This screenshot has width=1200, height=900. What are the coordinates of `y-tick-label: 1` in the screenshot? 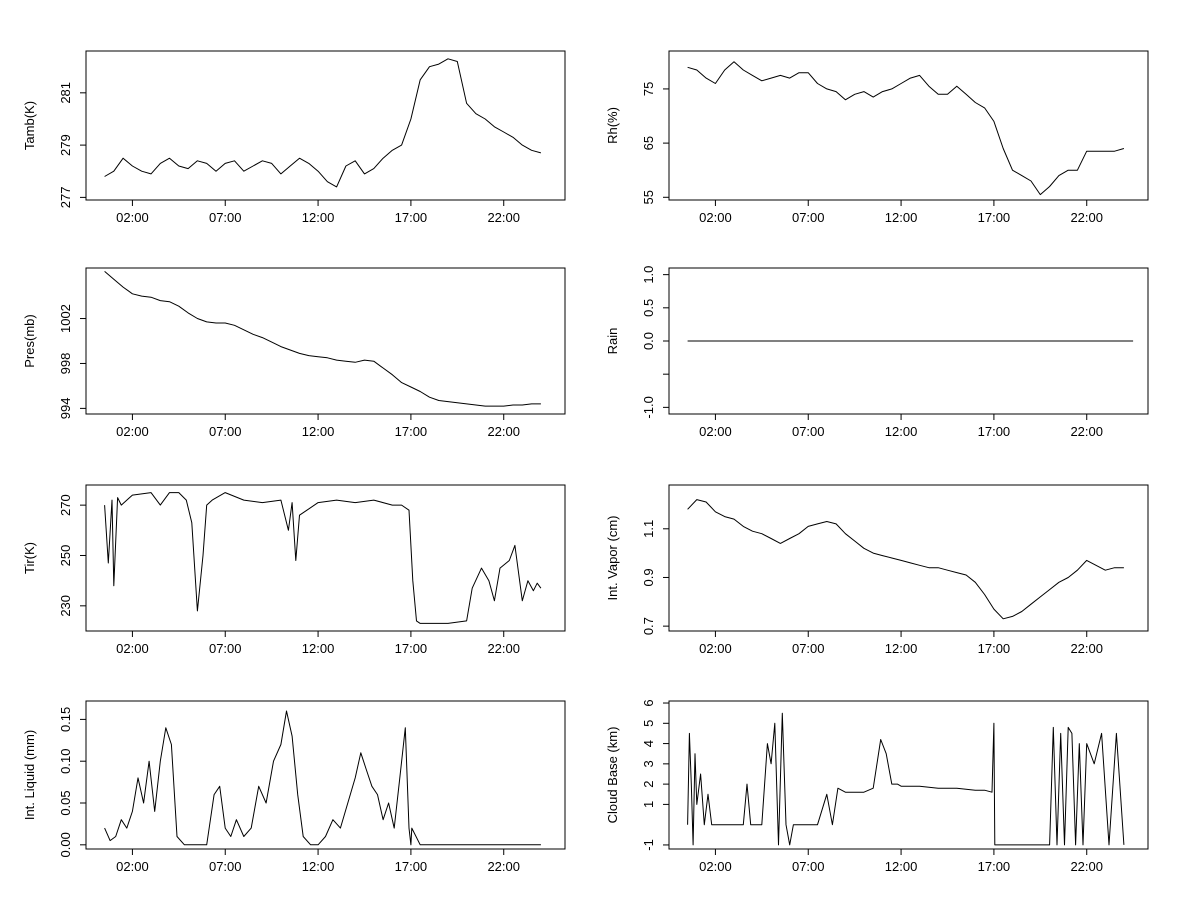 It's located at (648, 804).